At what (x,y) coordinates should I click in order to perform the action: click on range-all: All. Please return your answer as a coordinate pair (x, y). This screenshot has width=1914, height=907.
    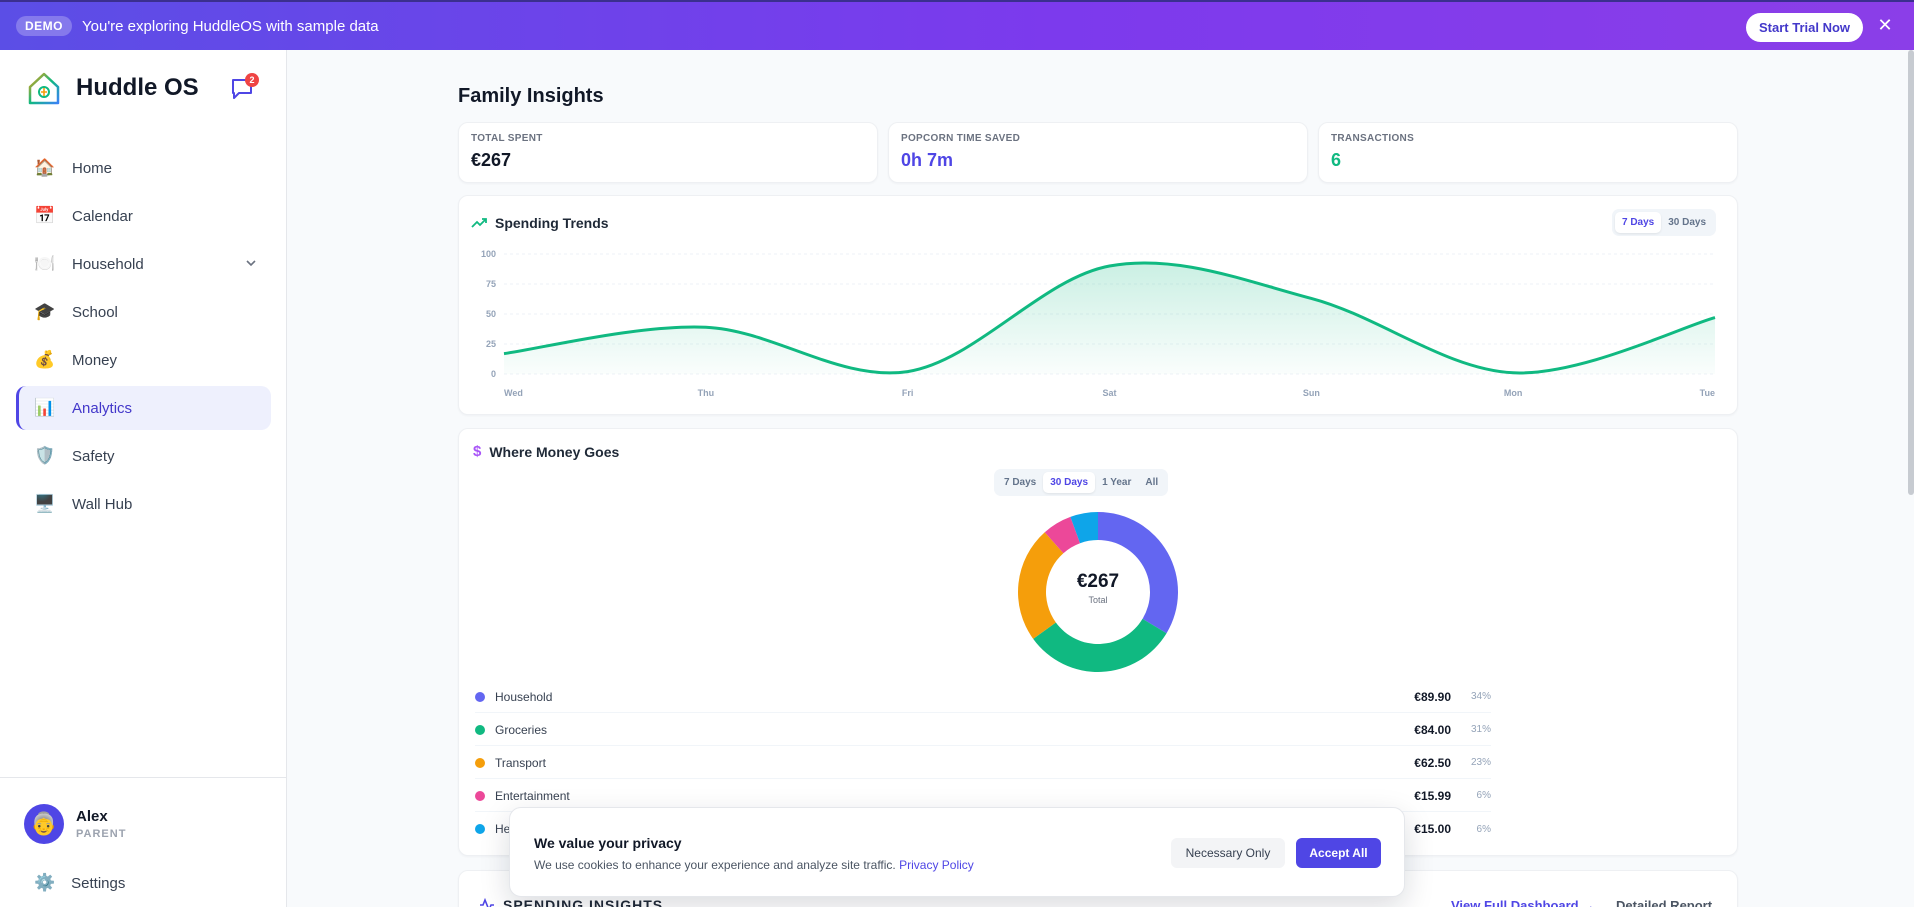
    Looking at the image, I should click on (1152, 482).